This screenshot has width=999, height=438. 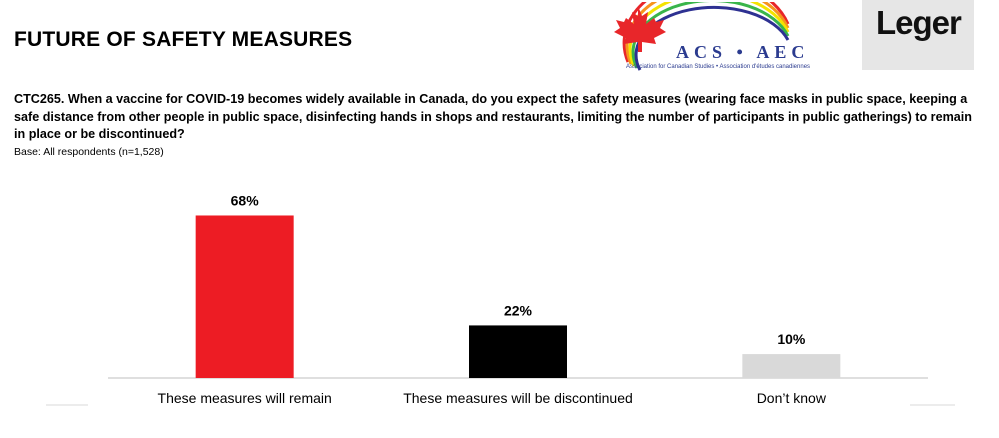 I want to click on data-label-2: 22%, so click(x=518, y=310).